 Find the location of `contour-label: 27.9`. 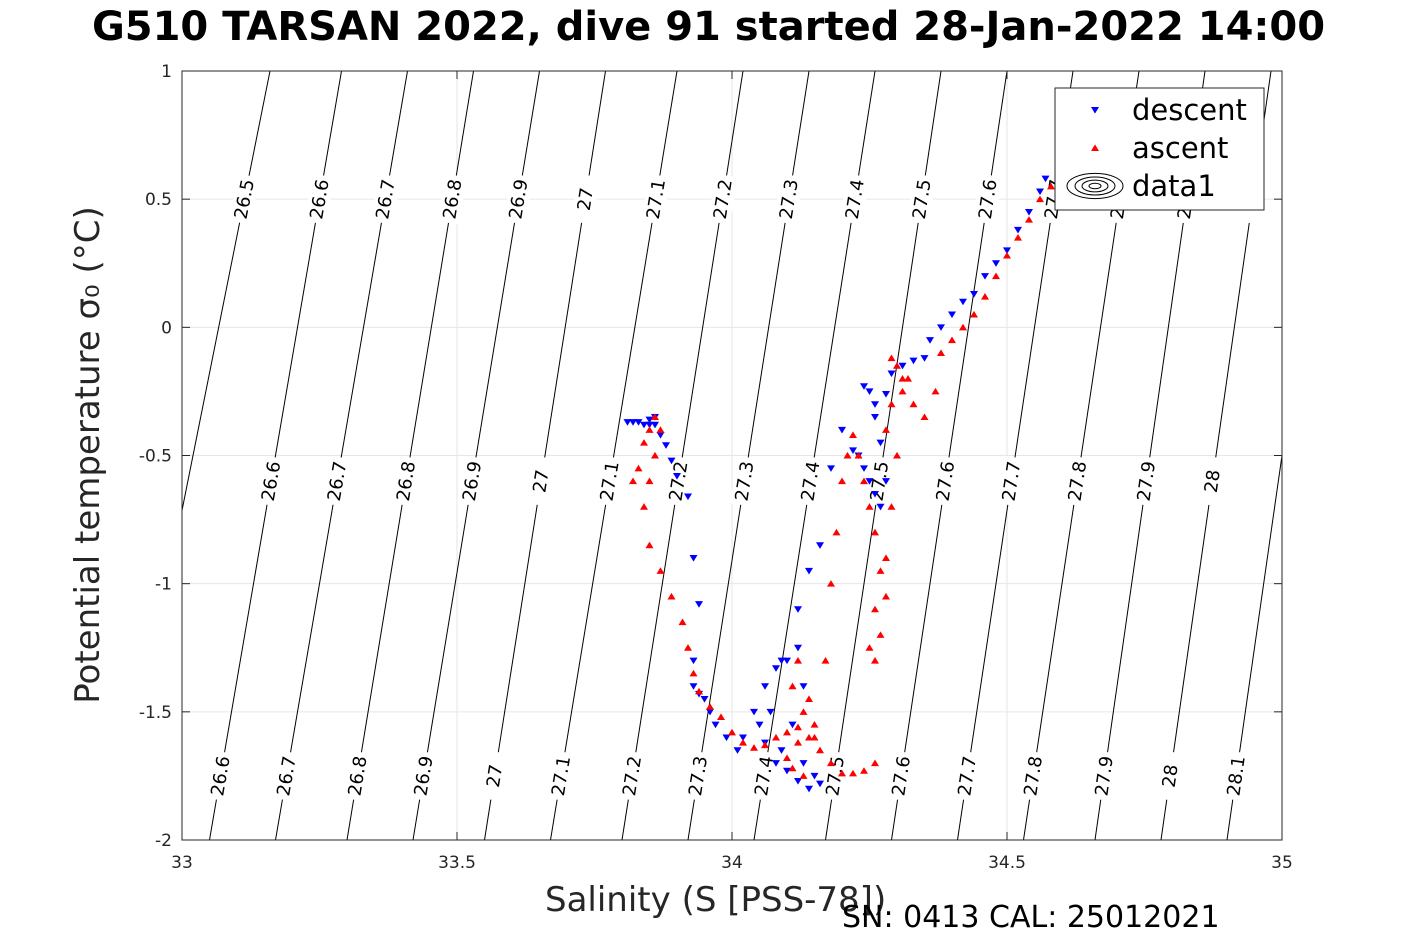

contour-label: 27.9 is located at coordinates (1104, 776).